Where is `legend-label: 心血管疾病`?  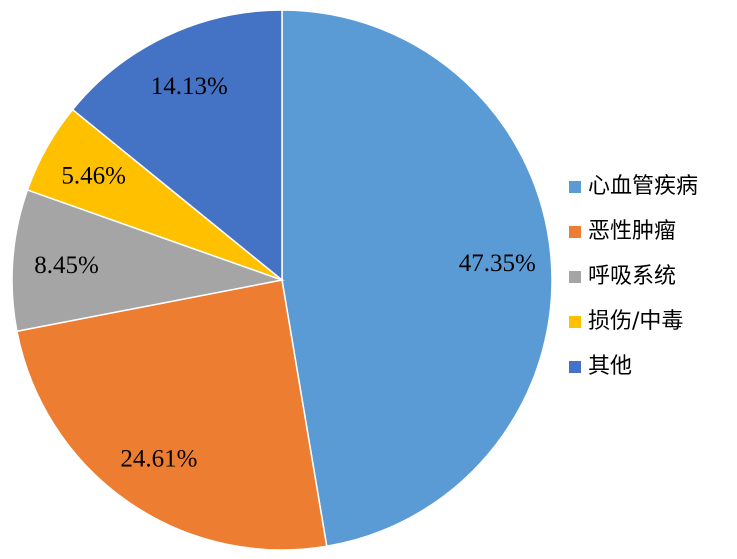
legend-label: 心血管疾病 is located at coordinates (643, 186).